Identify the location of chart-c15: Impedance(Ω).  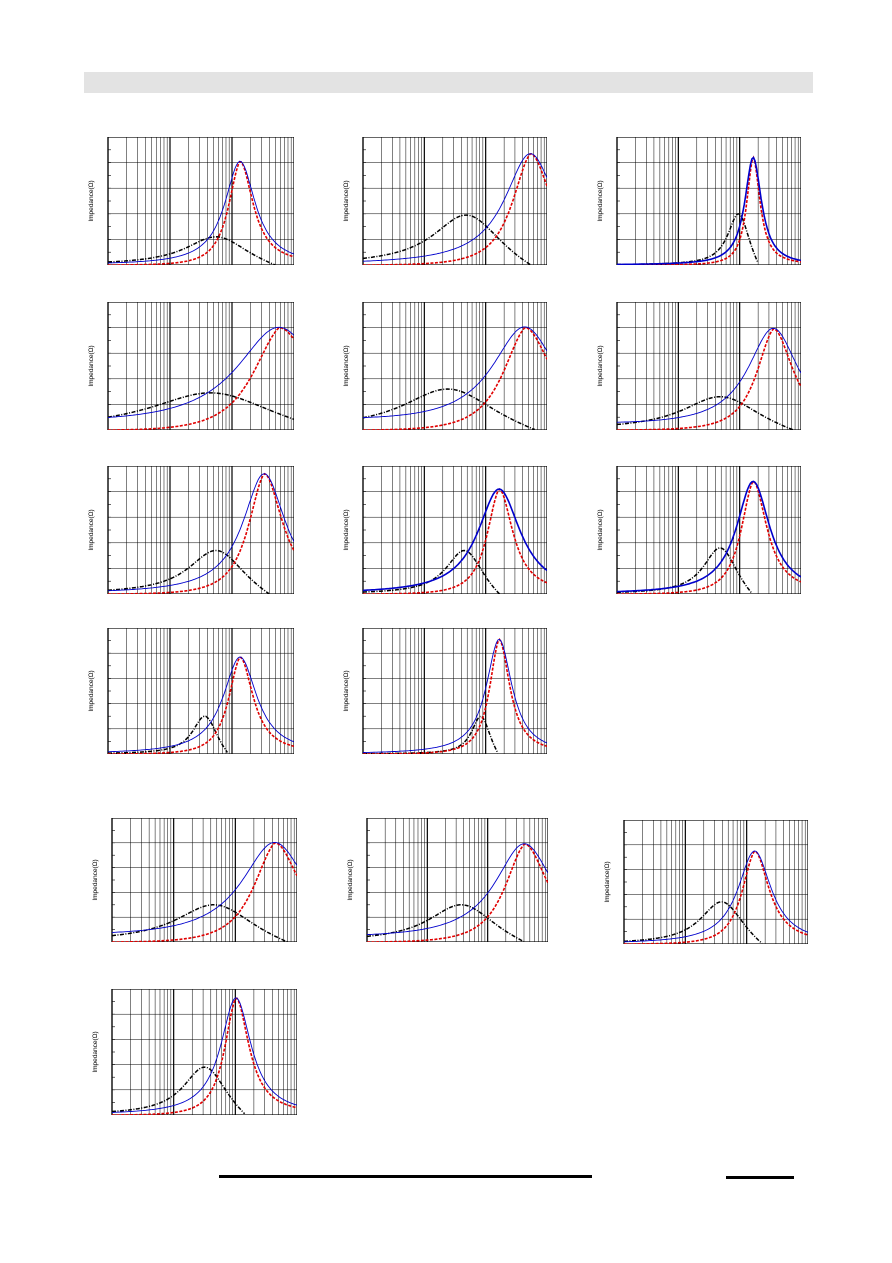
(192, 1052).